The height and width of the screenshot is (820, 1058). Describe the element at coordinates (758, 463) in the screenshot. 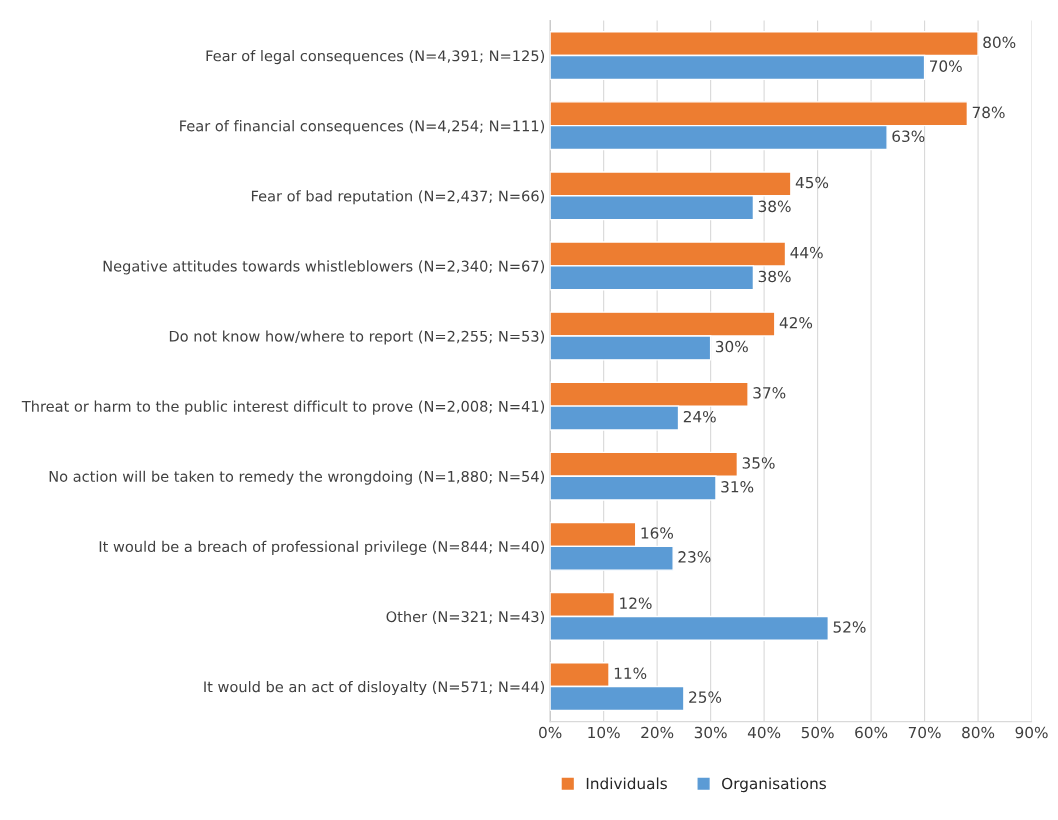

I see `data-label: 35%` at that location.